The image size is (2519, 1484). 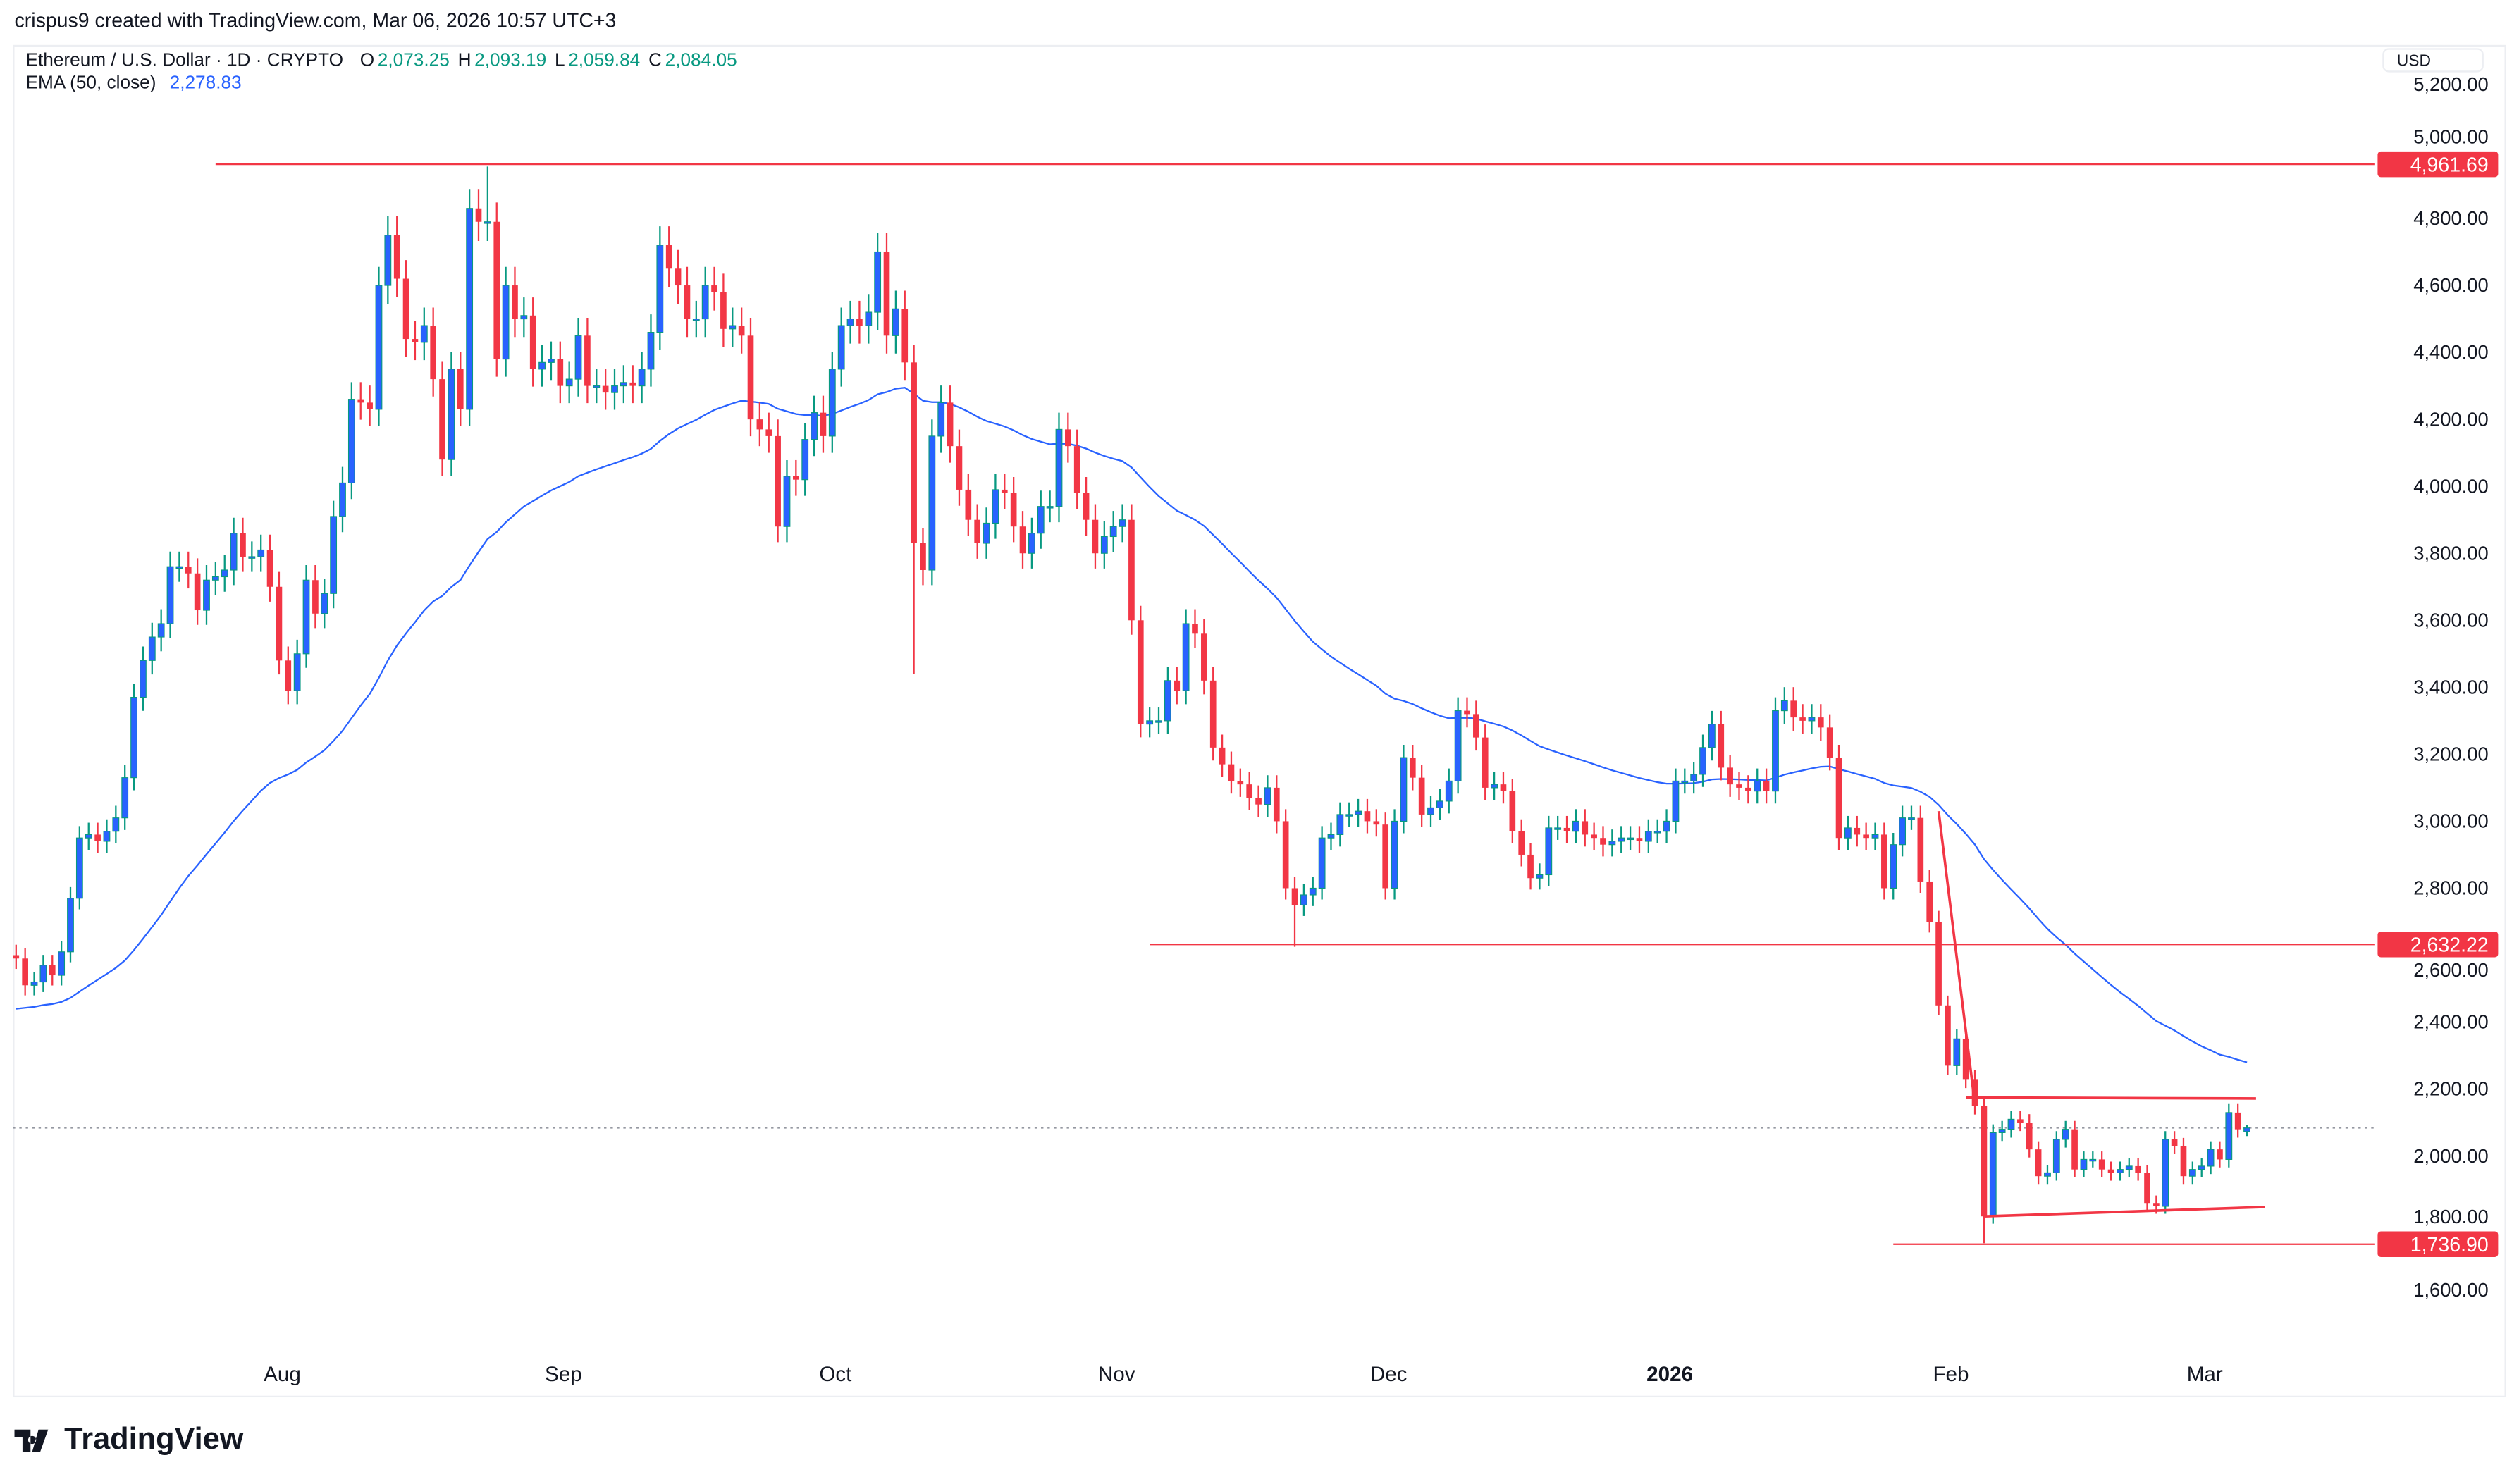 I want to click on time-axis-label: Dec, so click(x=1389, y=1374).